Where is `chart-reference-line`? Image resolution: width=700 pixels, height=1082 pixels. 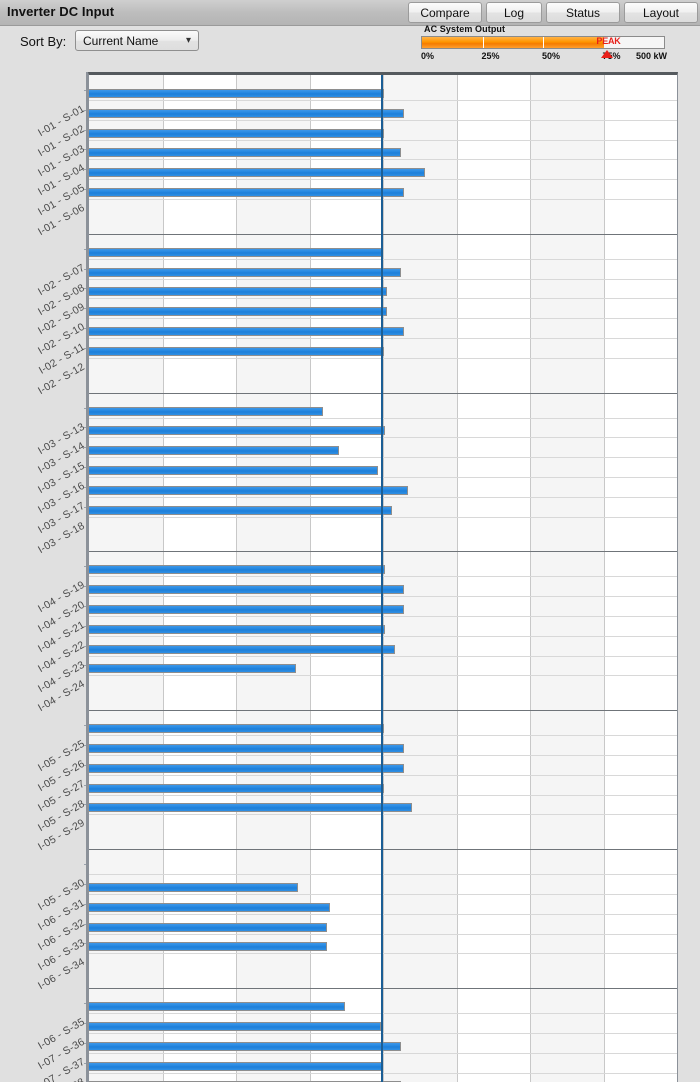
chart-reference-line is located at coordinates (381, 578).